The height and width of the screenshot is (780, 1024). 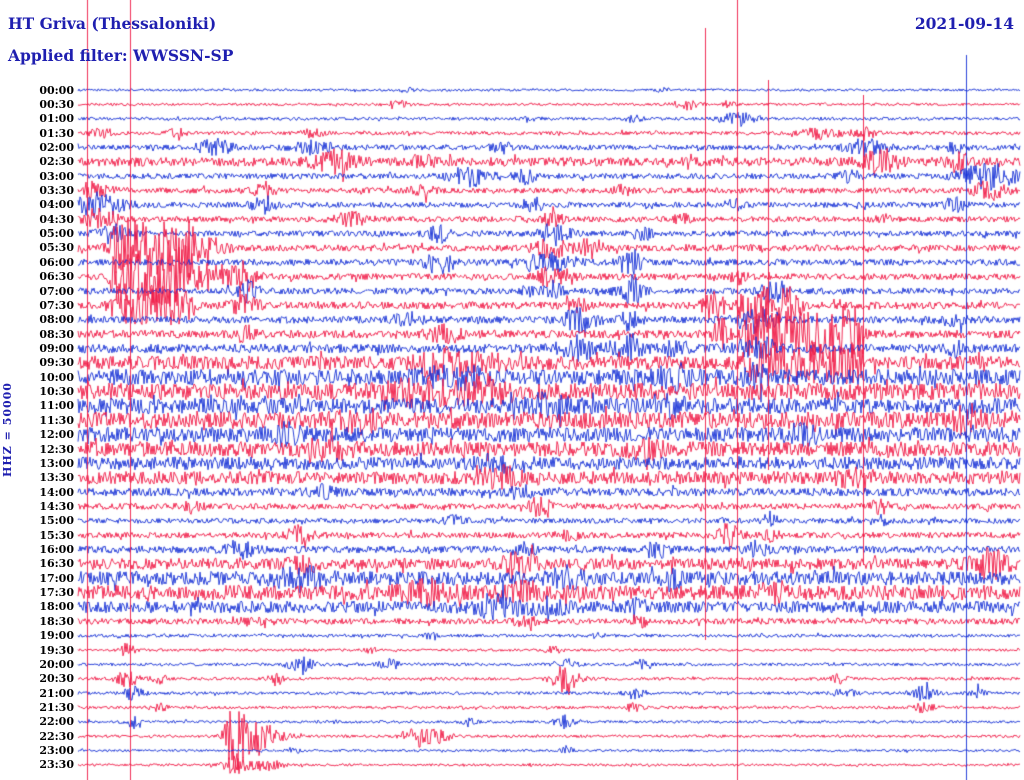 I want to click on time-label: 20:00, so click(x=56, y=664).